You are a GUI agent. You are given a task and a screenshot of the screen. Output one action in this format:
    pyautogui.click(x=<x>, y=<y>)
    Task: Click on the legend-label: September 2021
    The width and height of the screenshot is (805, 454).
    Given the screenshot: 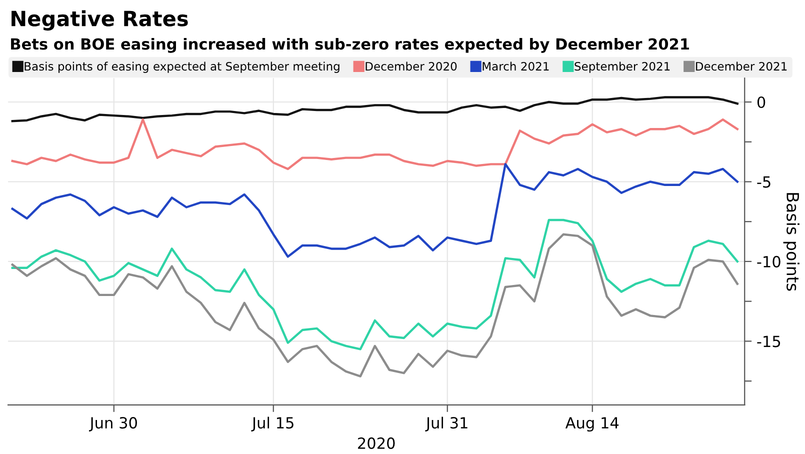 What is the action you would take?
    pyautogui.click(x=622, y=67)
    